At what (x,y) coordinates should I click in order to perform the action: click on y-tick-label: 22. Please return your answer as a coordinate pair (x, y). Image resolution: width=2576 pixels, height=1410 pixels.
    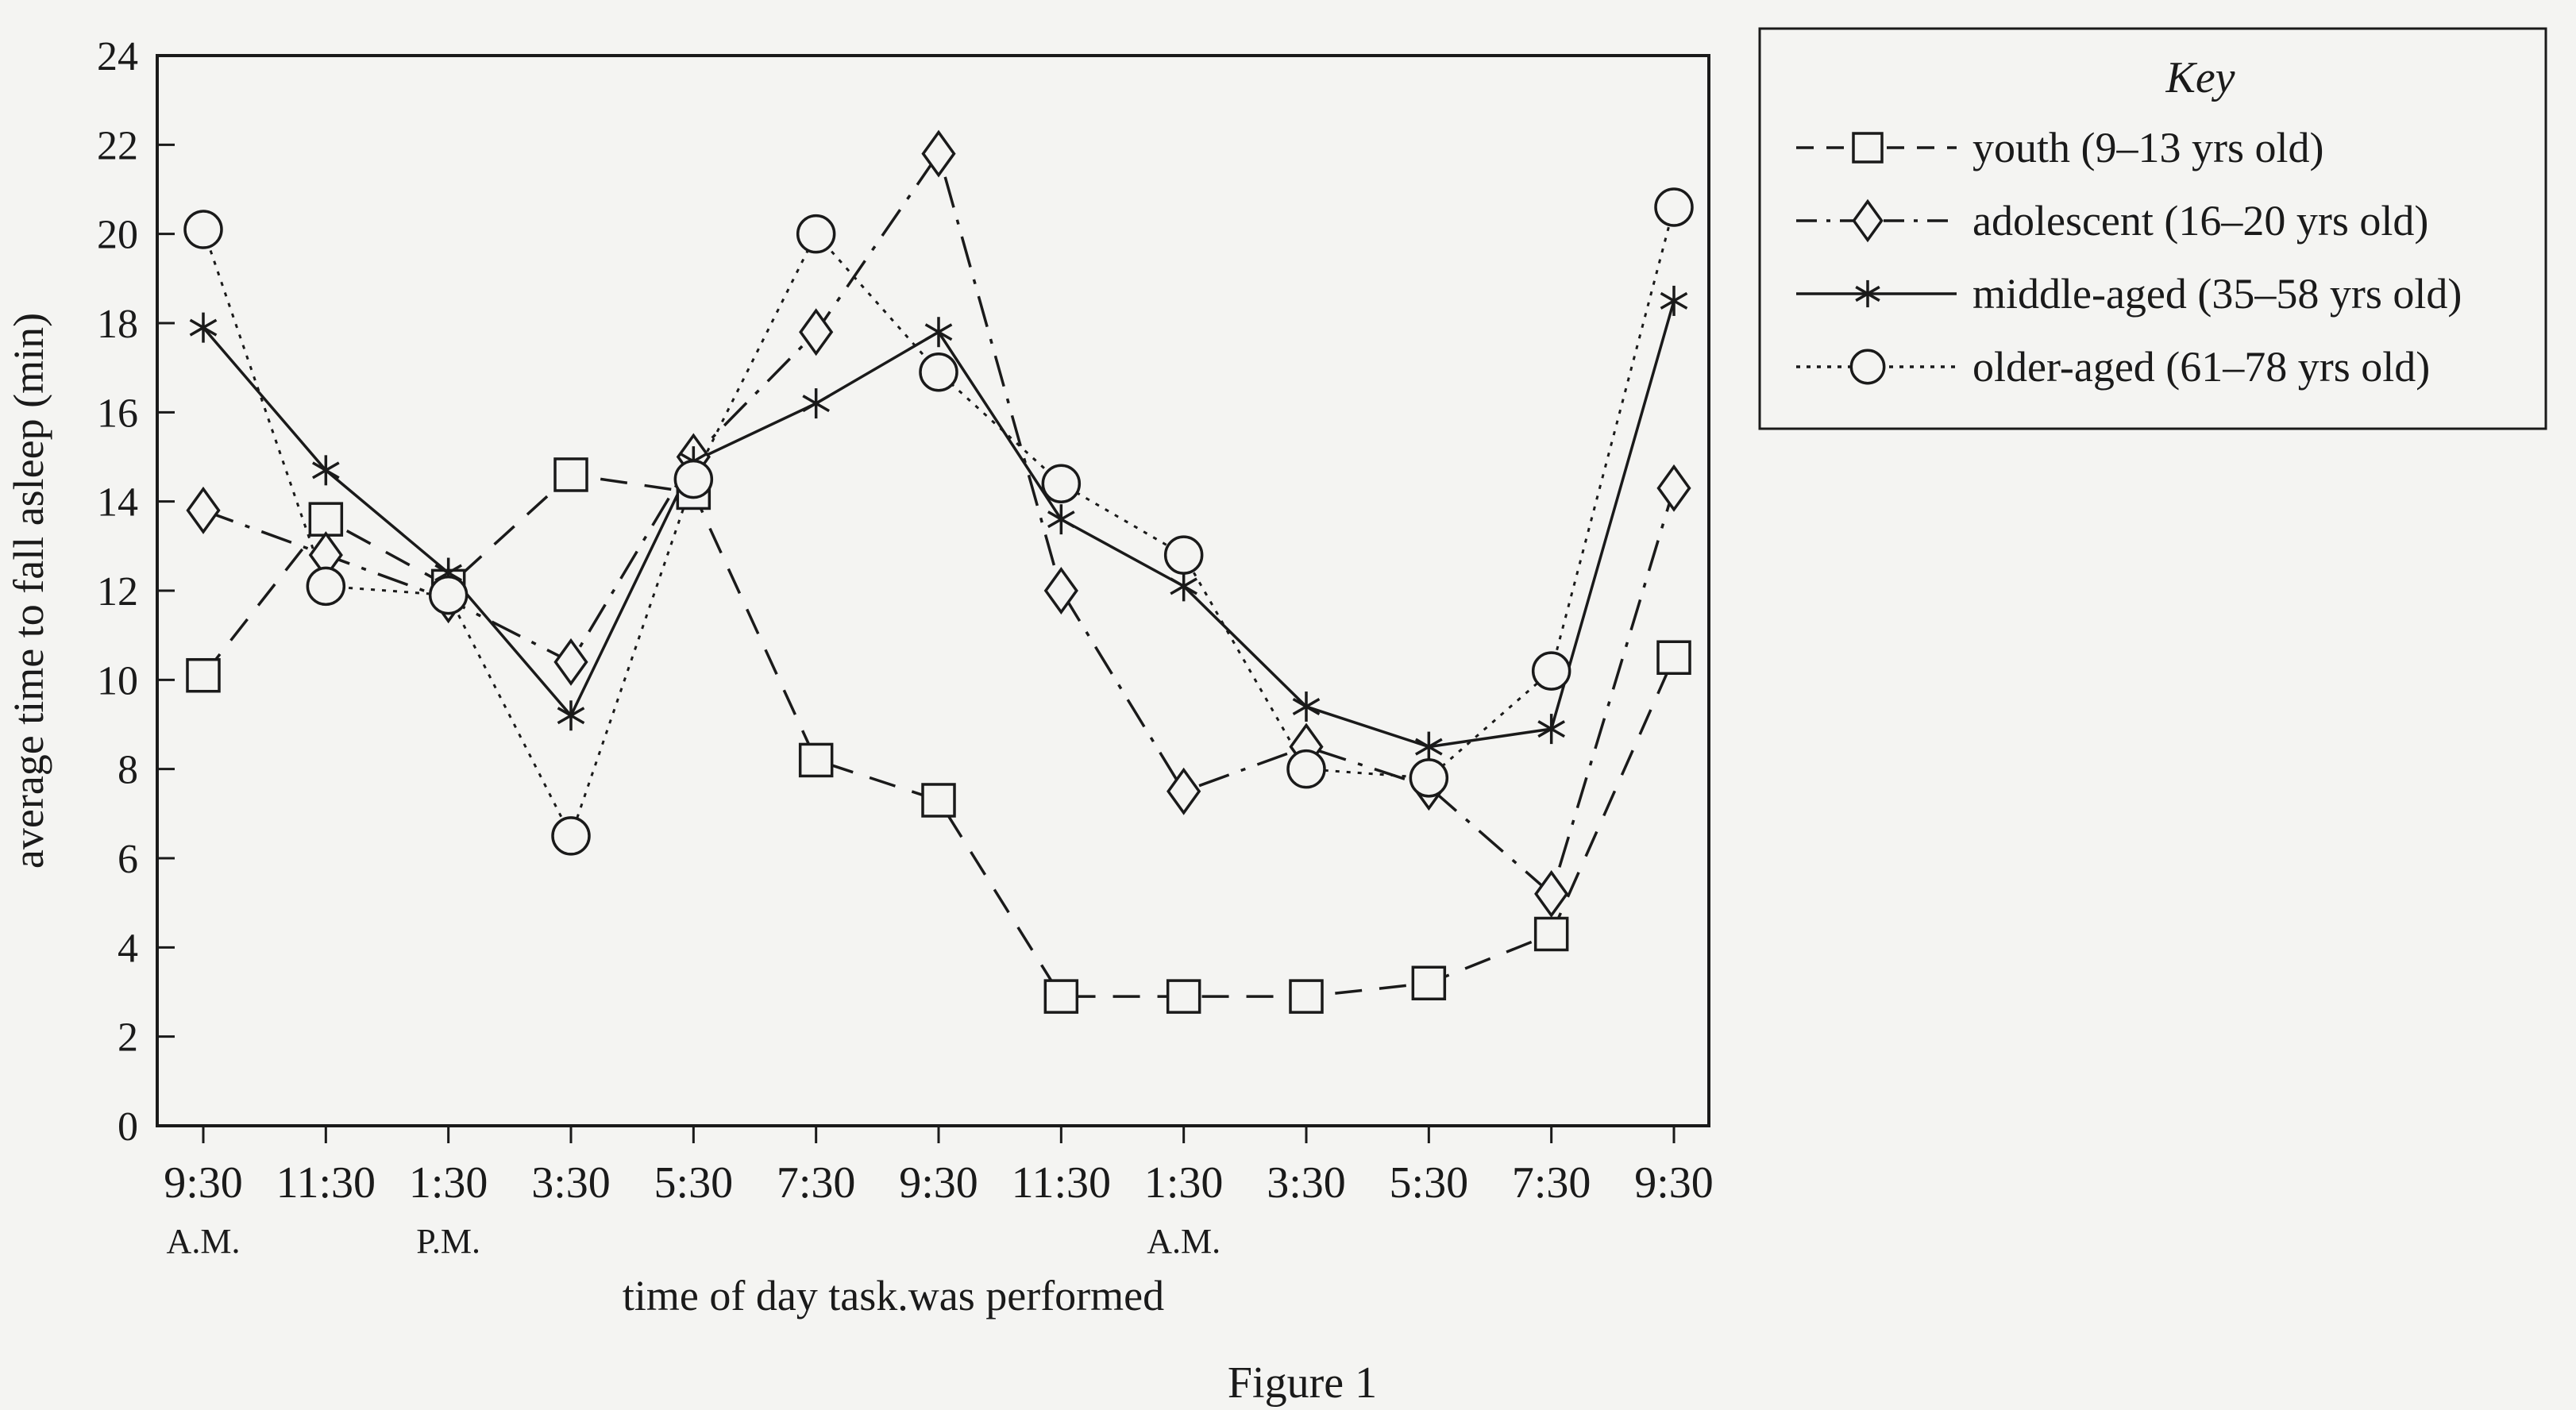
    Looking at the image, I should click on (117, 145).